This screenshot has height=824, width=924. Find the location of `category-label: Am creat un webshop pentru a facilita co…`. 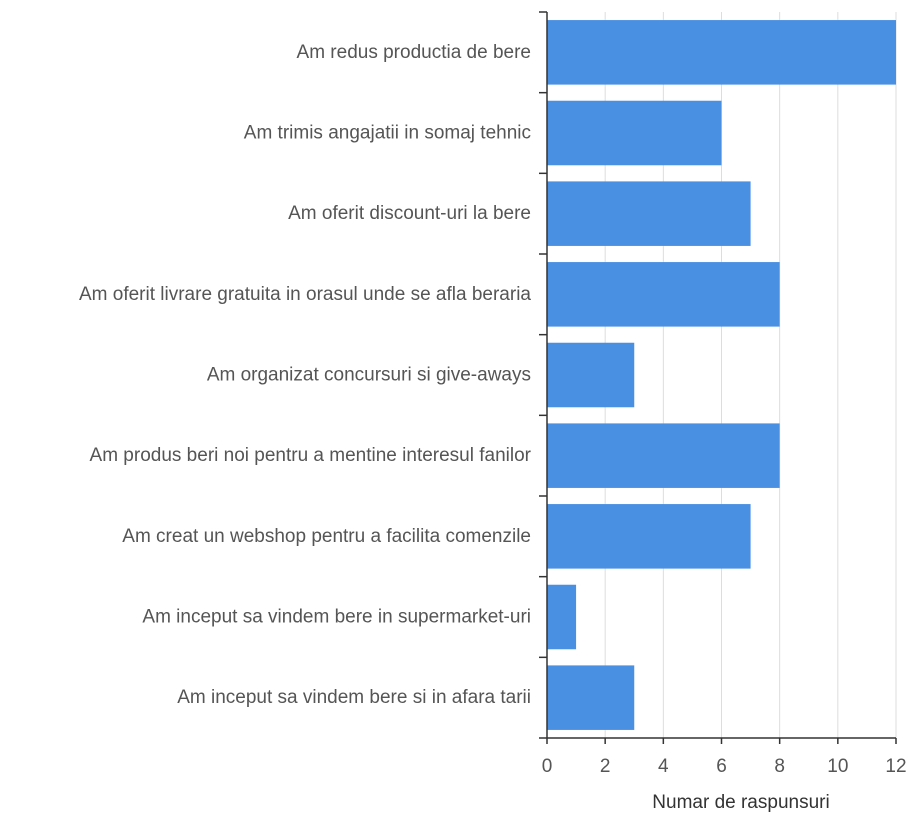

category-label: Am creat un webshop pentru a facilita co… is located at coordinates (326, 536).